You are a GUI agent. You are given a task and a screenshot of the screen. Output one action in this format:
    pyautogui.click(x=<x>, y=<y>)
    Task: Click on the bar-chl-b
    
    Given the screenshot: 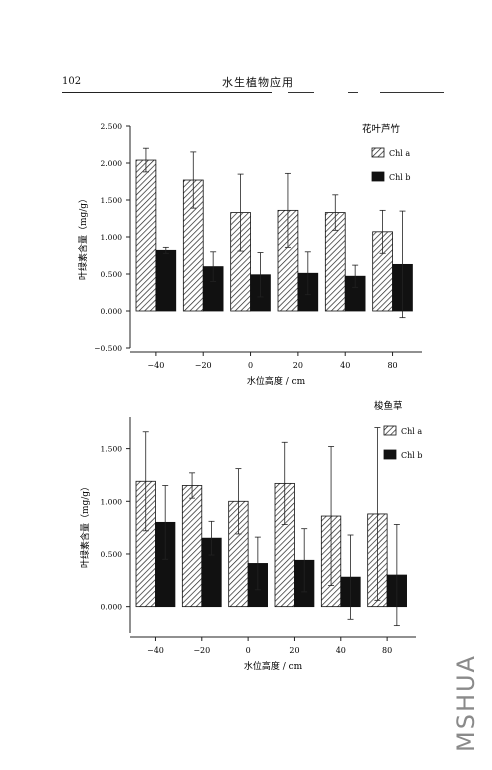 What is the action you would take?
    pyautogui.click(x=166, y=280)
    